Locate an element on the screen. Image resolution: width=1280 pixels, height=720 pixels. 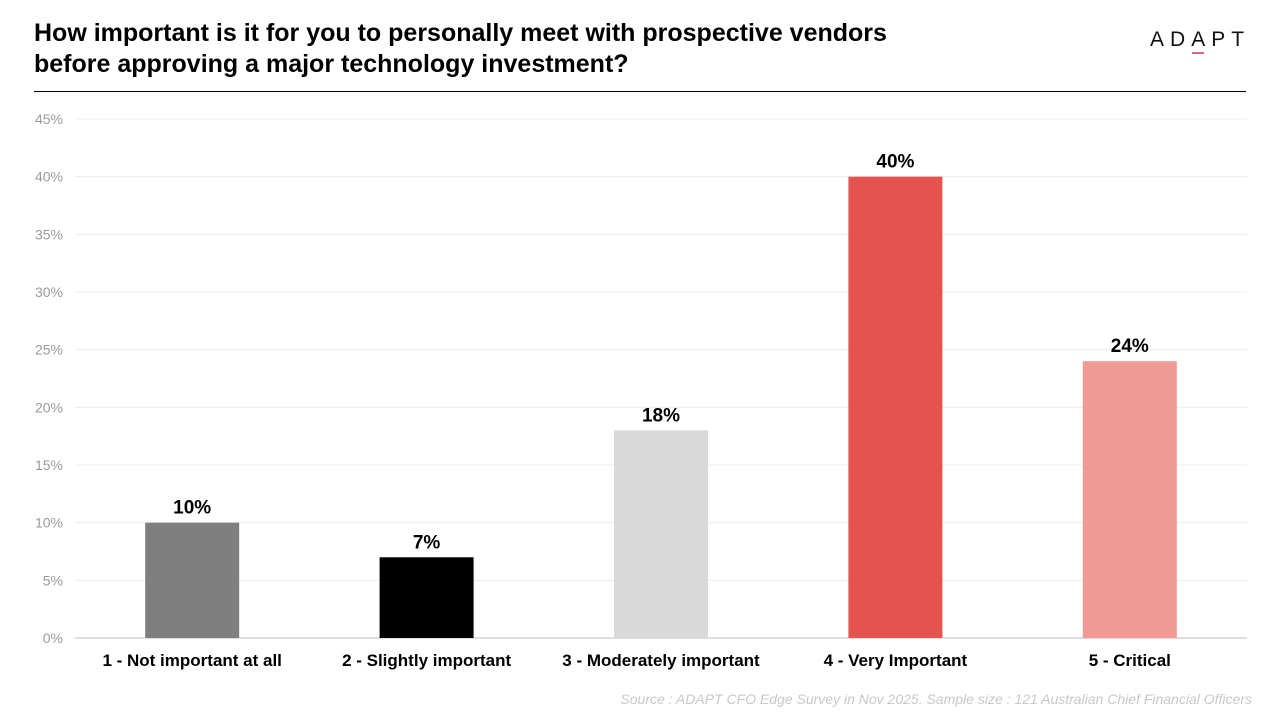
logo-part: A is located at coordinates (1201, 41).